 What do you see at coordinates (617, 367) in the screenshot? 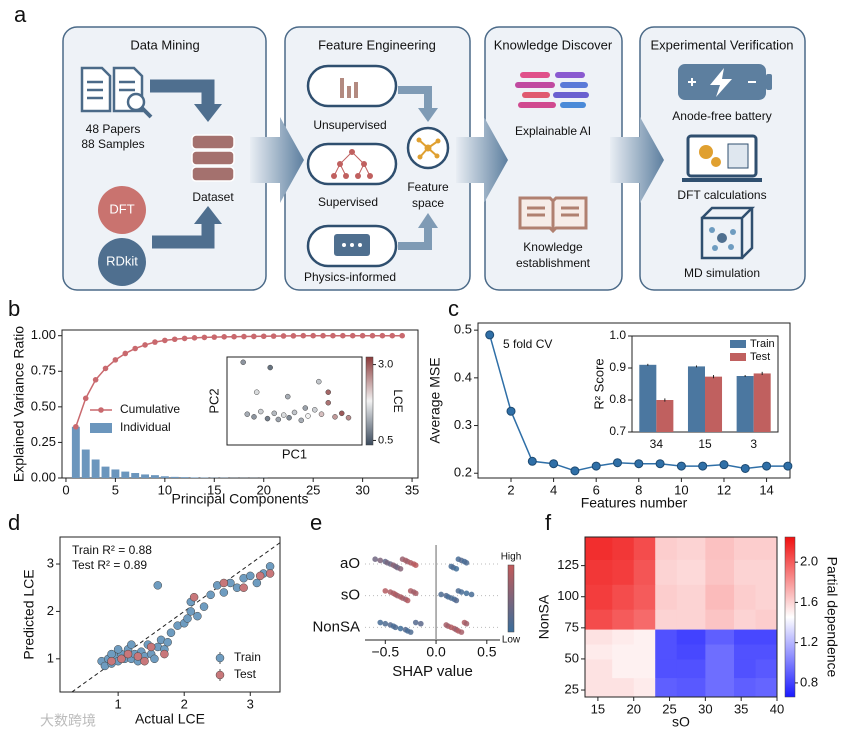
I see `y-tick-label: 0.9` at bounding box center [617, 367].